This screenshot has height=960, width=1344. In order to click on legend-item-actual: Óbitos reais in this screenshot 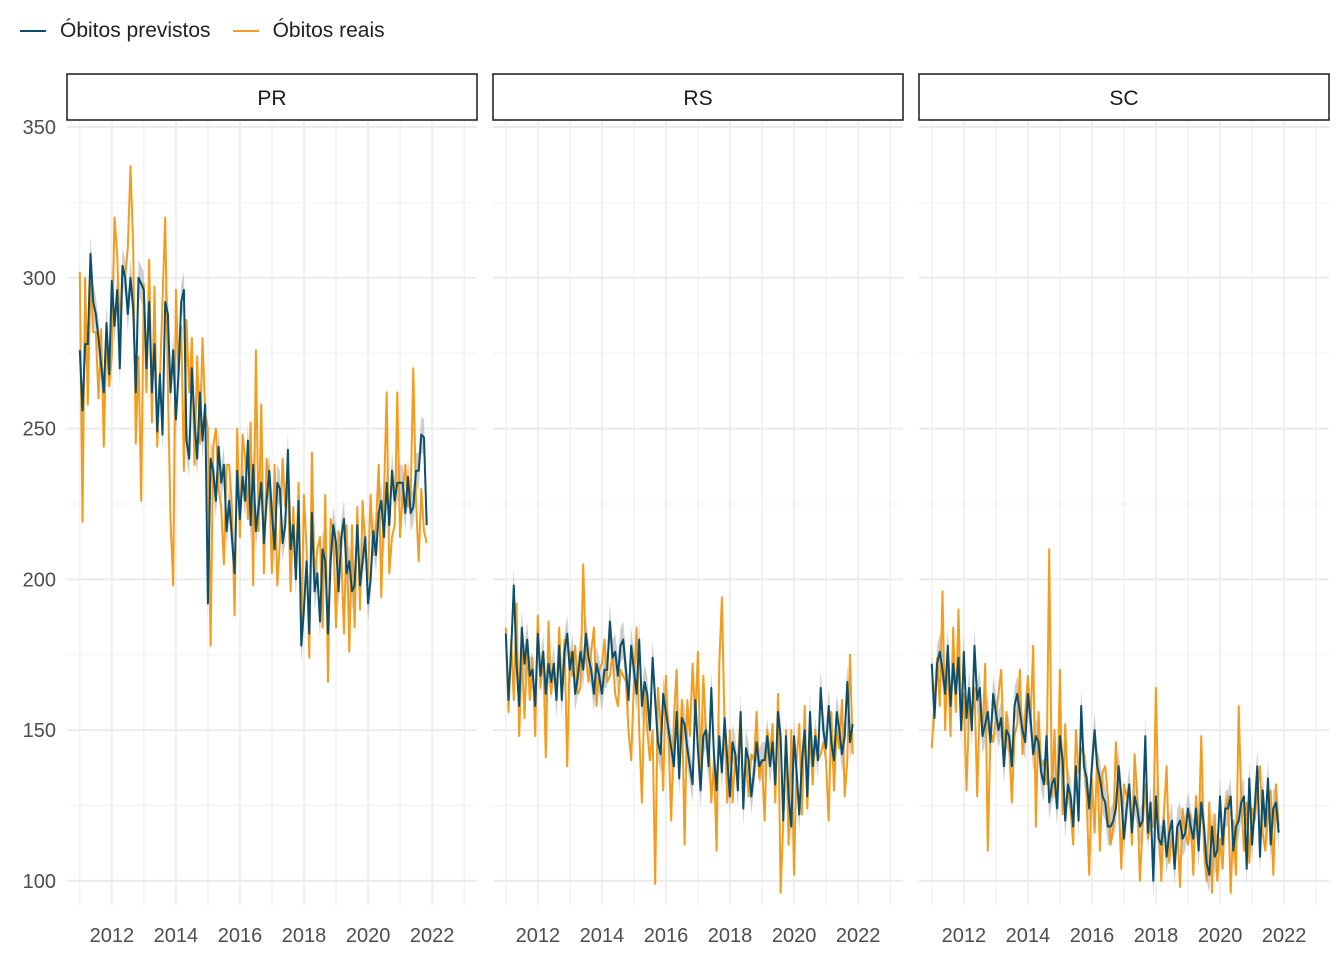, I will do `click(308, 31)`.